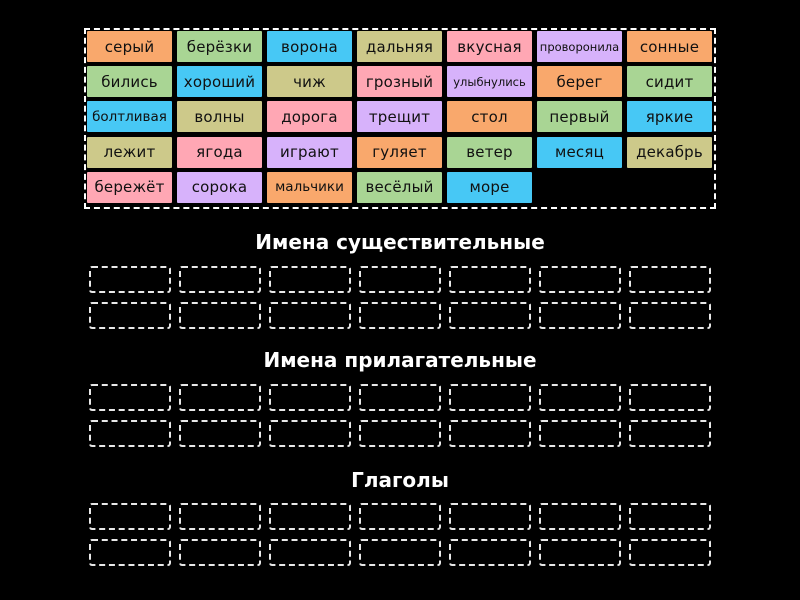  What do you see at coordinates (219, 152) in the screenshot?
I see `word-tile: ягода` at bounding box center [219, 152].